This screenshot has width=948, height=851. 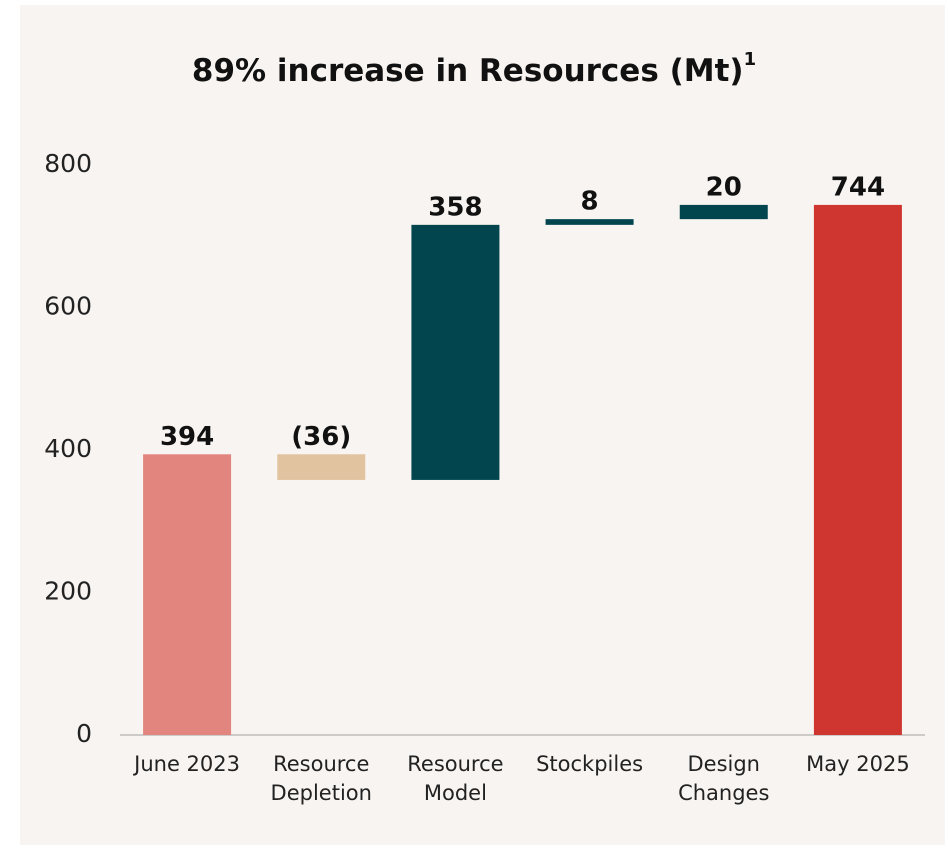 I want to click on y-tick-label: 800, so click(x=68, y=163).